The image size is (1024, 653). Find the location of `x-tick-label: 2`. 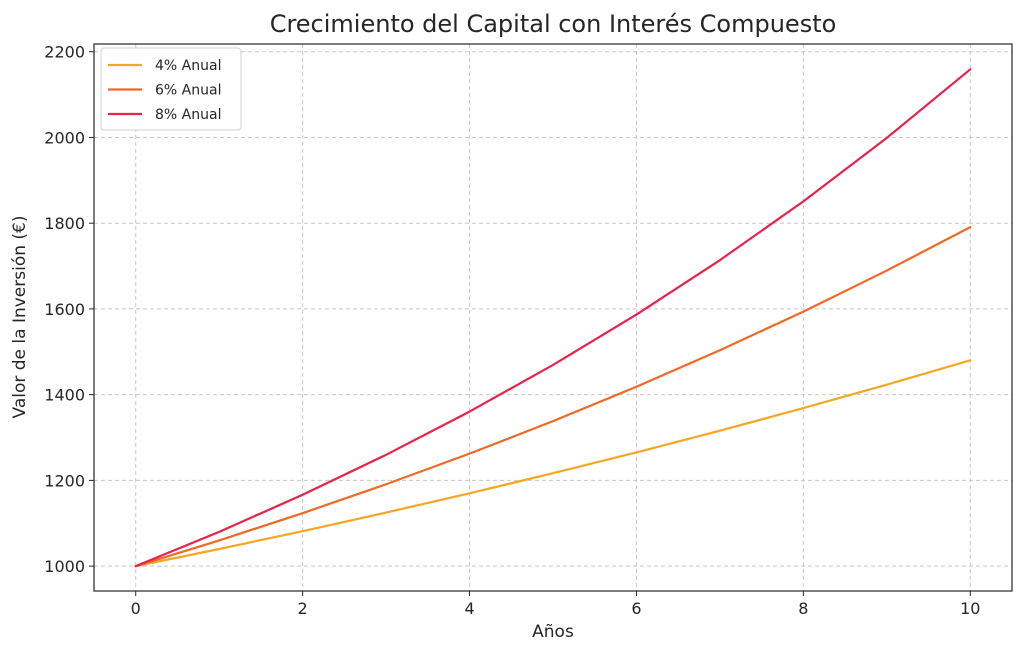

x-tick-label: 2 is located at coordinates (303, 608).